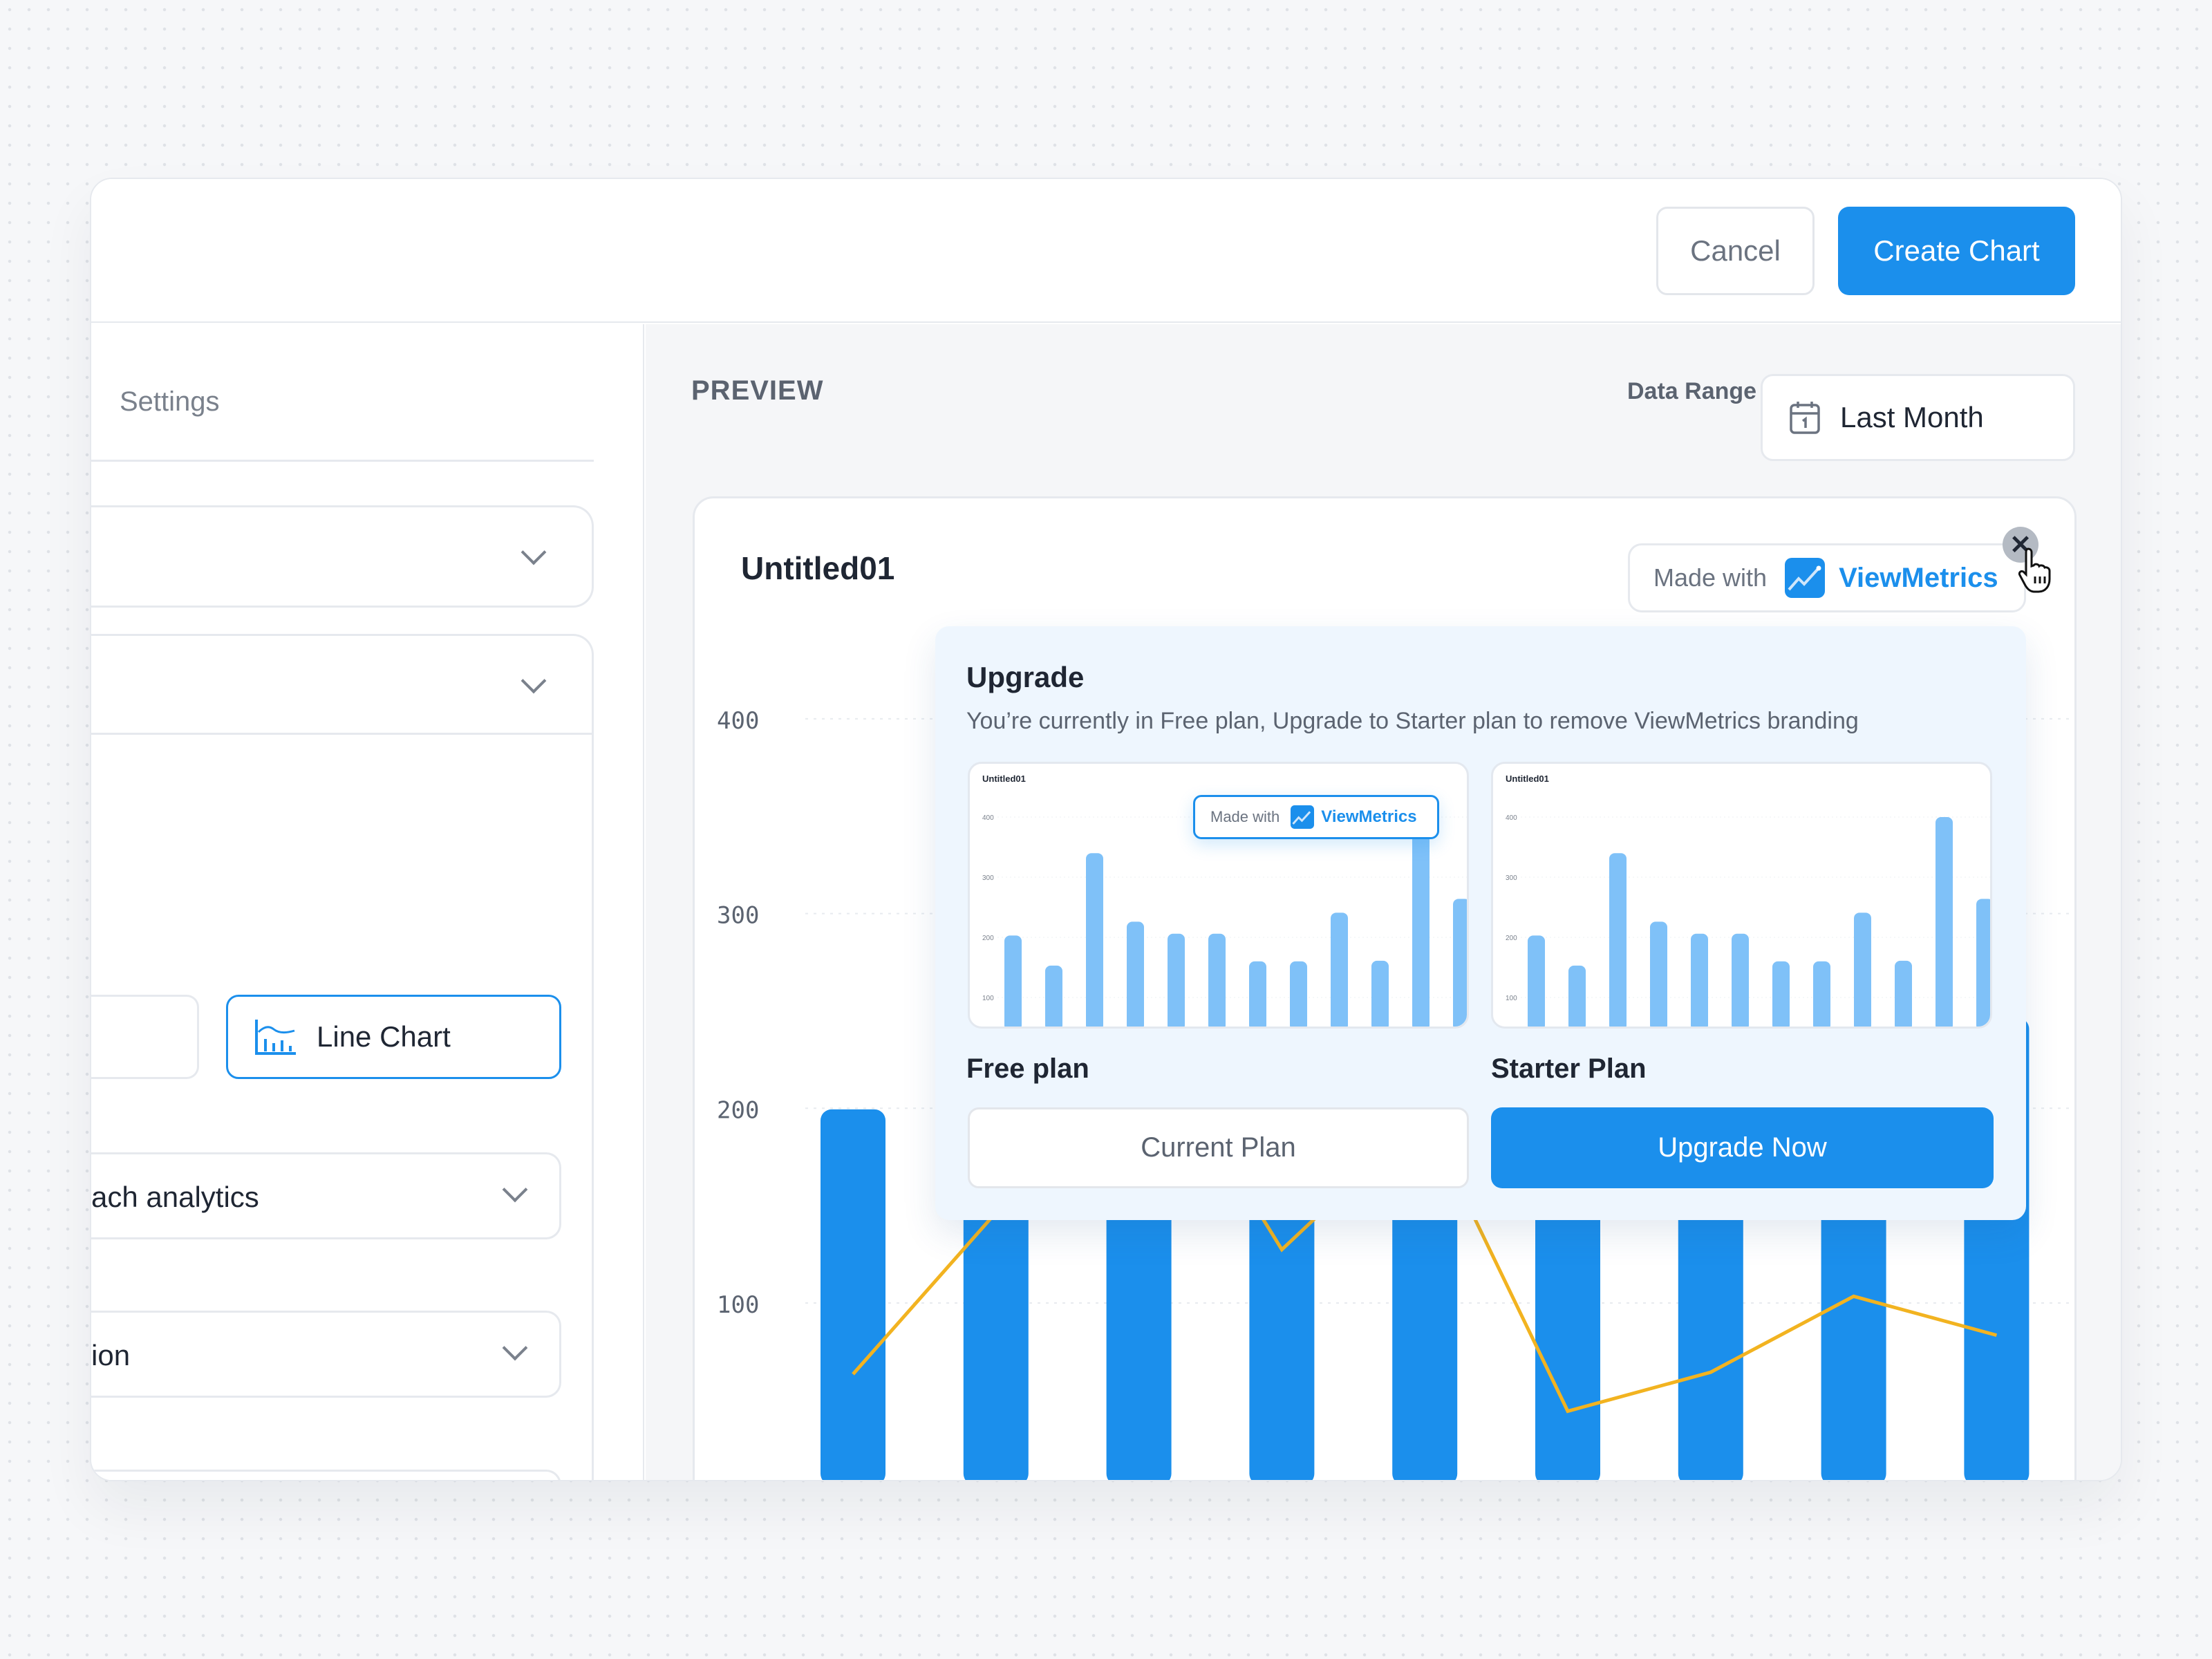 The height and width of the screenshot is (1659, 2212). I want to click on chart-type-option-bar, so click(145, 1037).